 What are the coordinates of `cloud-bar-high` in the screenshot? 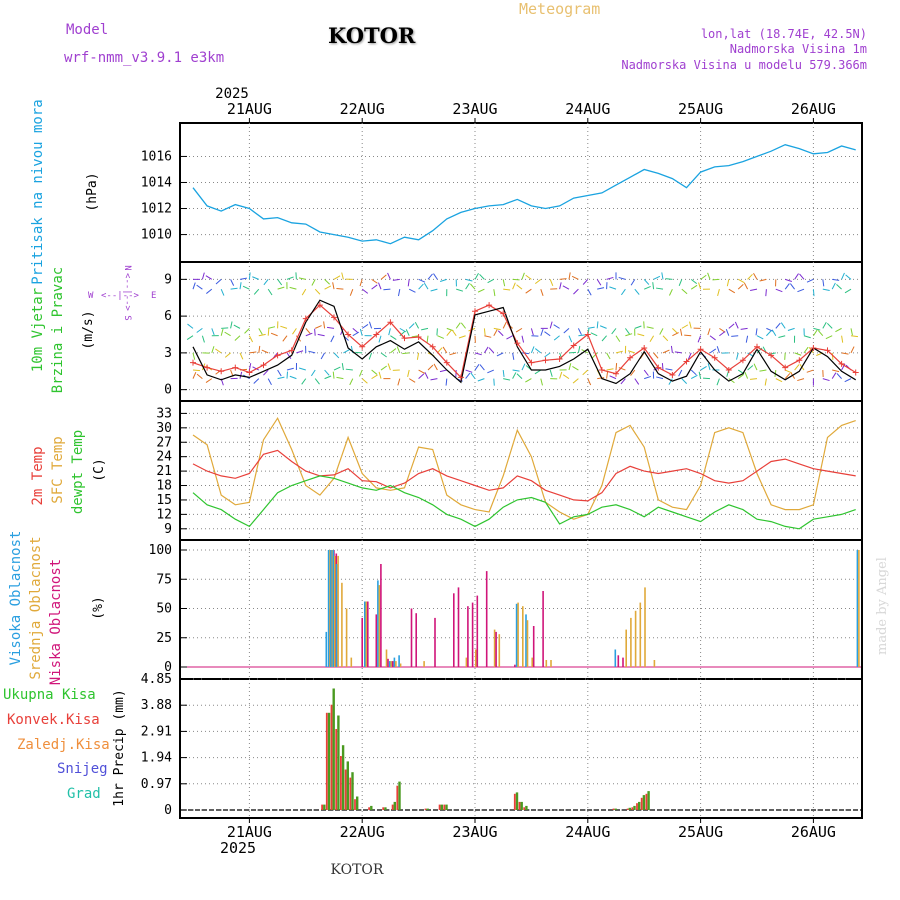 It's located at (328, 608).